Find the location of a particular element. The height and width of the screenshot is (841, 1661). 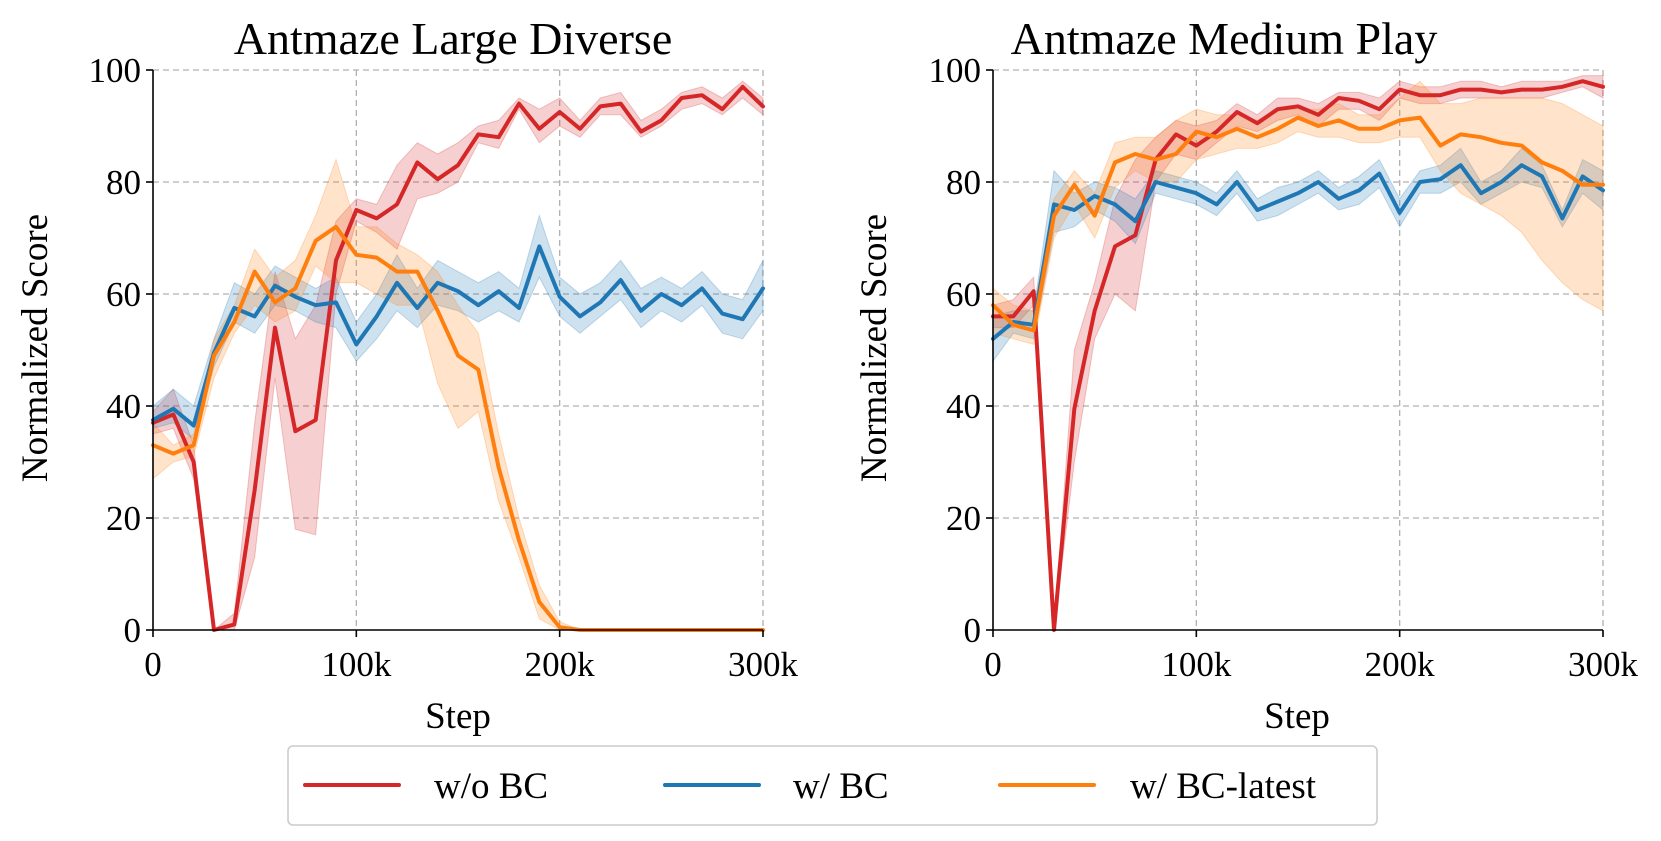

legend-label-wo-bc: w/o BC is located at coordinates (491, 786).